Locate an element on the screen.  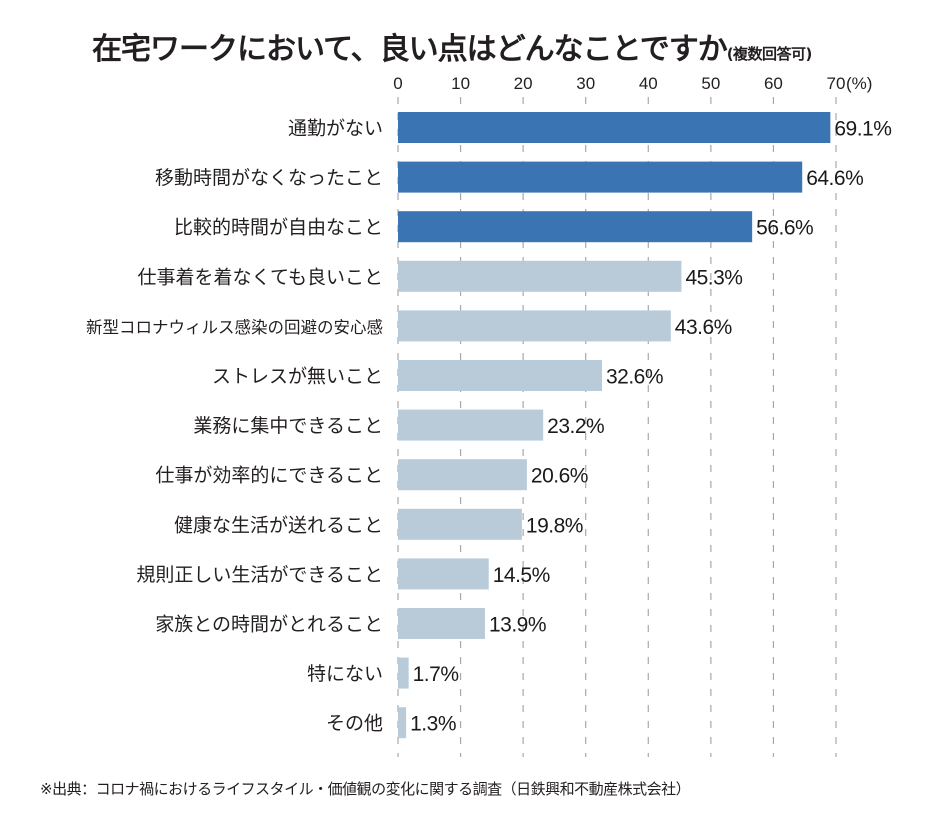
category-label: 新型コロナウィルス感染の回避の安心感 is located at coordinates (234, 327).